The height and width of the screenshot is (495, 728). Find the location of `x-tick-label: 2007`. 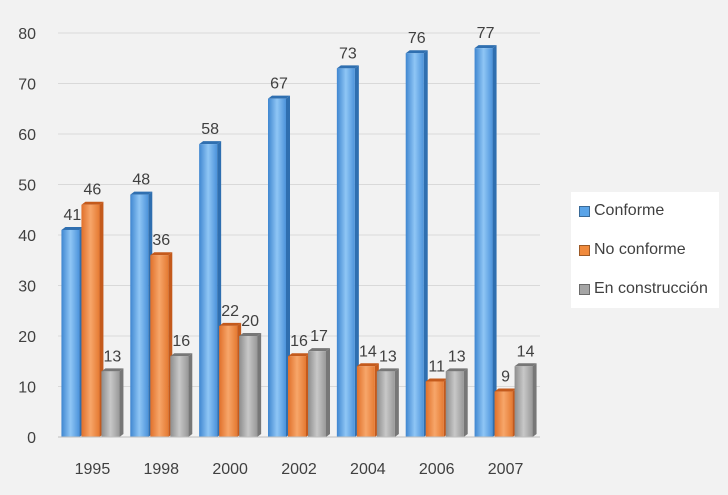

x-tick-label: 2007 is located at coordinates (506, 469).